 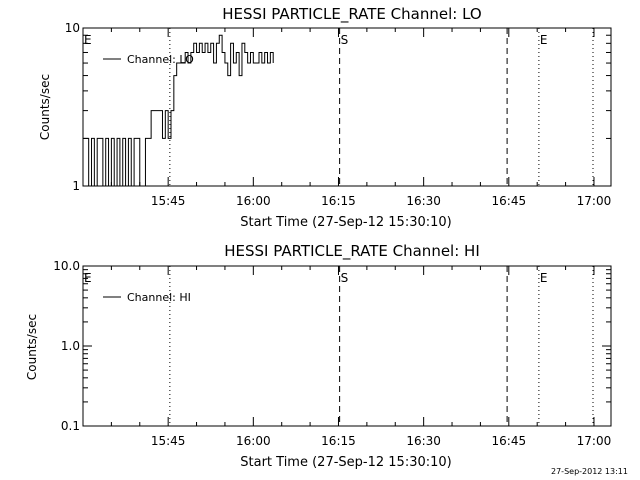 What do you see at coordinates (178, 110) in the screenshot?
I see `series-line` at bounding box center [178, 110].